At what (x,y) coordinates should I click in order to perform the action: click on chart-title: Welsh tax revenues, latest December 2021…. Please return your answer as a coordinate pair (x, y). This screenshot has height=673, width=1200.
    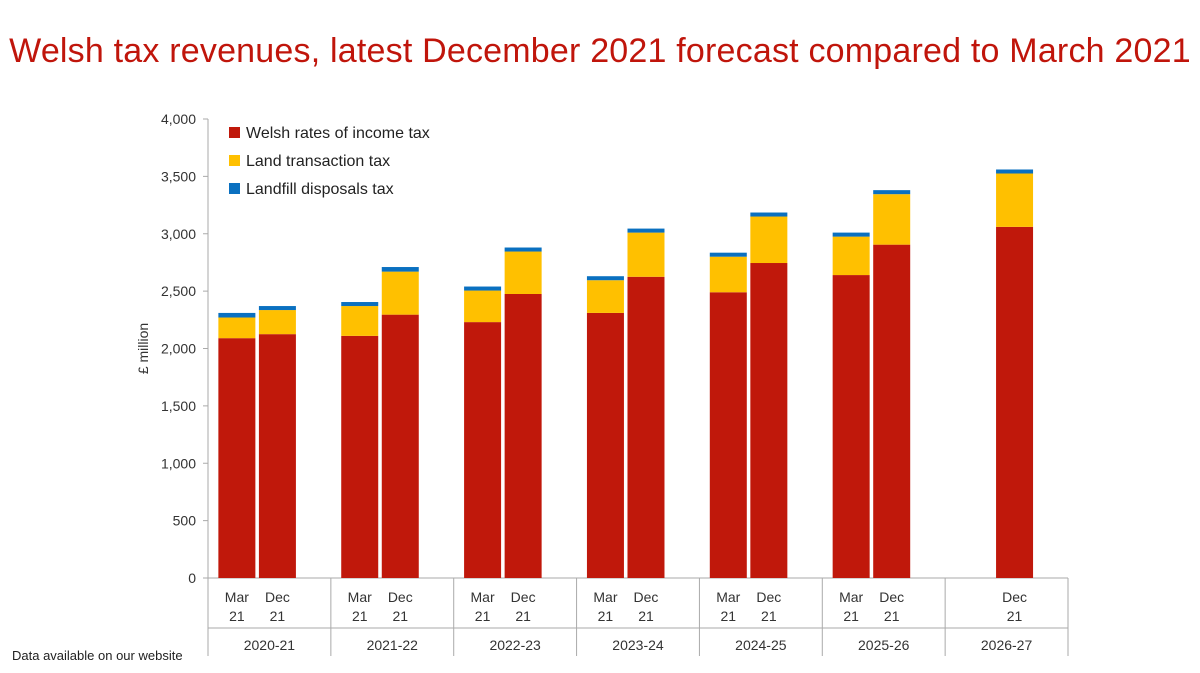
    Looking at the image, I should click on (600, 51).